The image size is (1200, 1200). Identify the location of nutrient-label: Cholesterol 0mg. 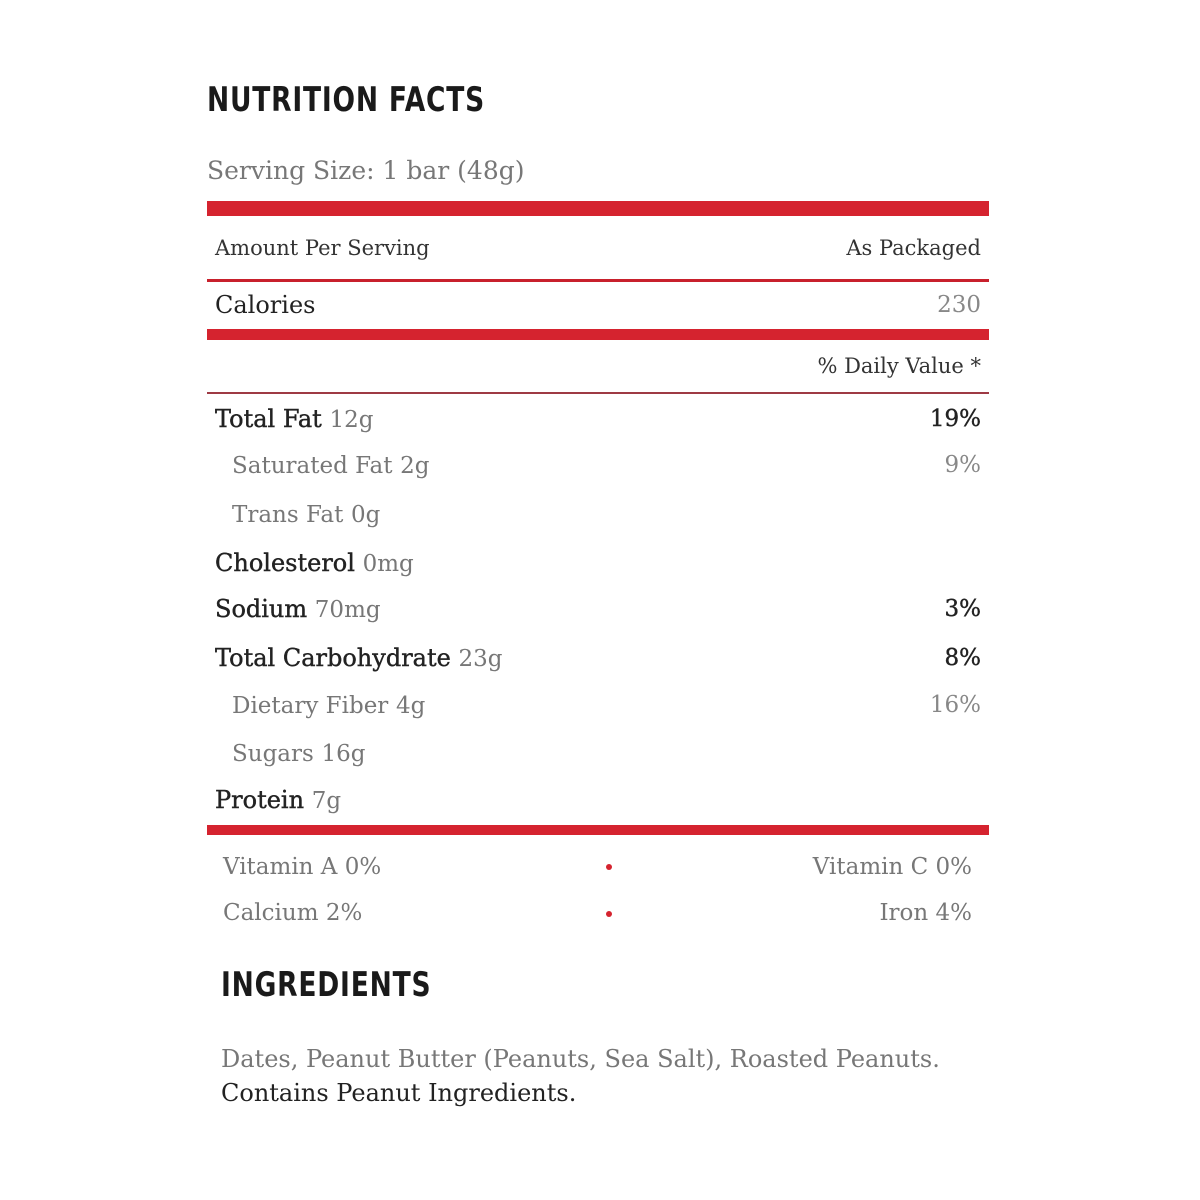
(314, 563).